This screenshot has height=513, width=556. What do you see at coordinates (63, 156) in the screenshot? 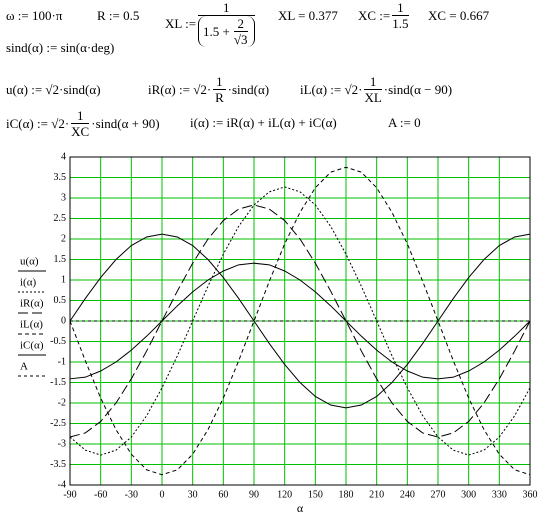
I see `y-tick-label: 4` at bounding box center [63, 156].